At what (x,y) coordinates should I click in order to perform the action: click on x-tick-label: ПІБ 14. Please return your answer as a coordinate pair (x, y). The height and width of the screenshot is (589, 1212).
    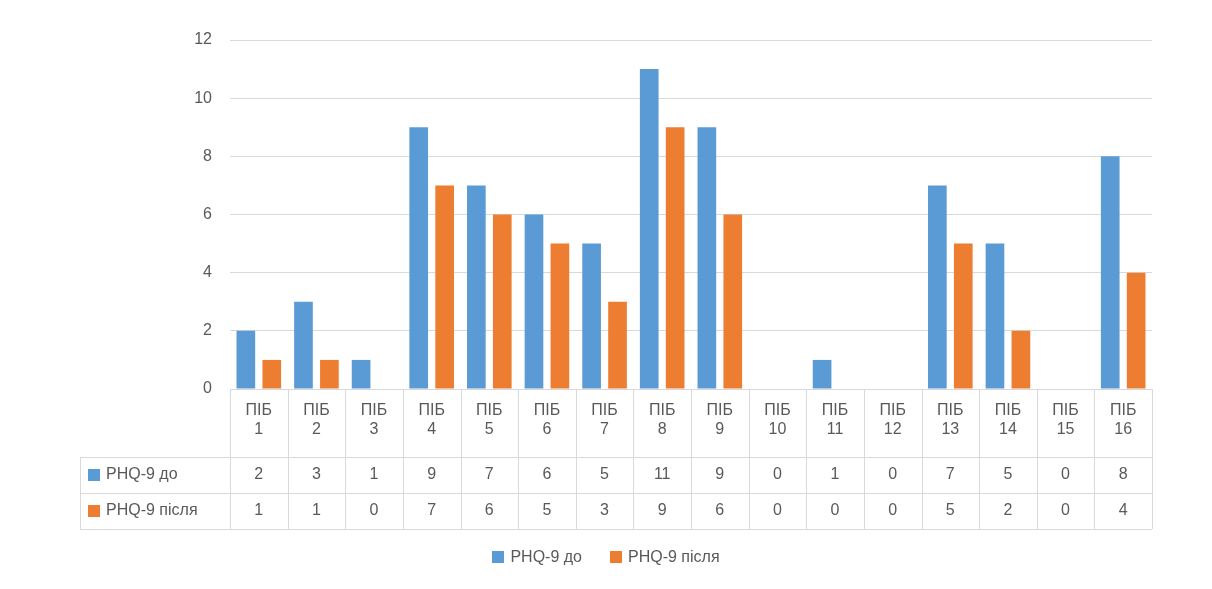
    Looking at the image, I should click on (1008, 419).